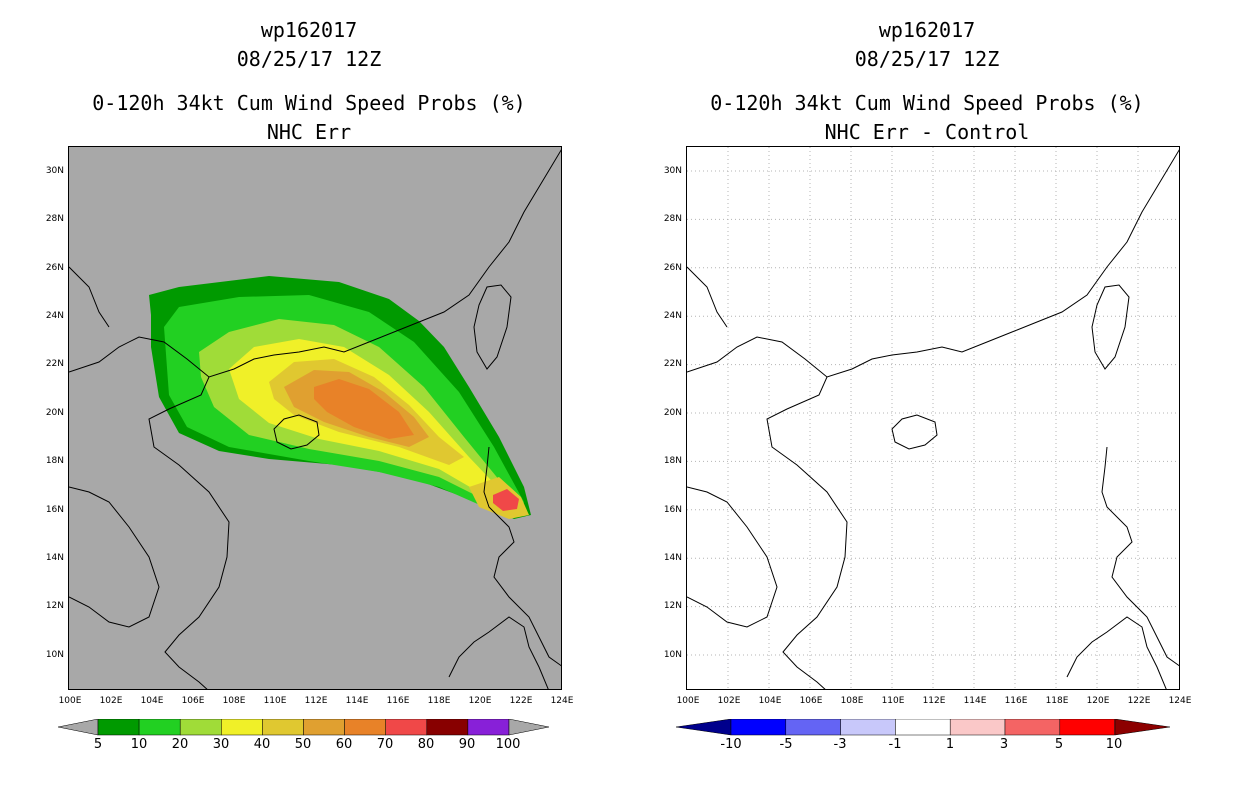 This screenshot has height=800, width=1236. Describe the element at coordinates (398, 701) in the screenshot. I see `left-lon-label: 116E` at that location.